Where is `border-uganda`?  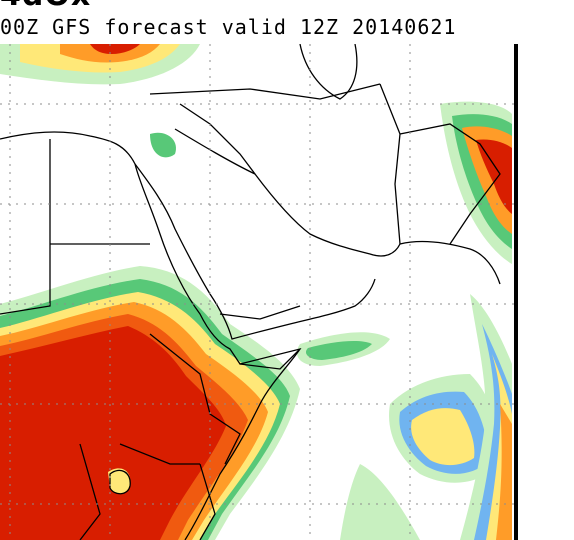
border-uganda is located at coordinates (90, 491).